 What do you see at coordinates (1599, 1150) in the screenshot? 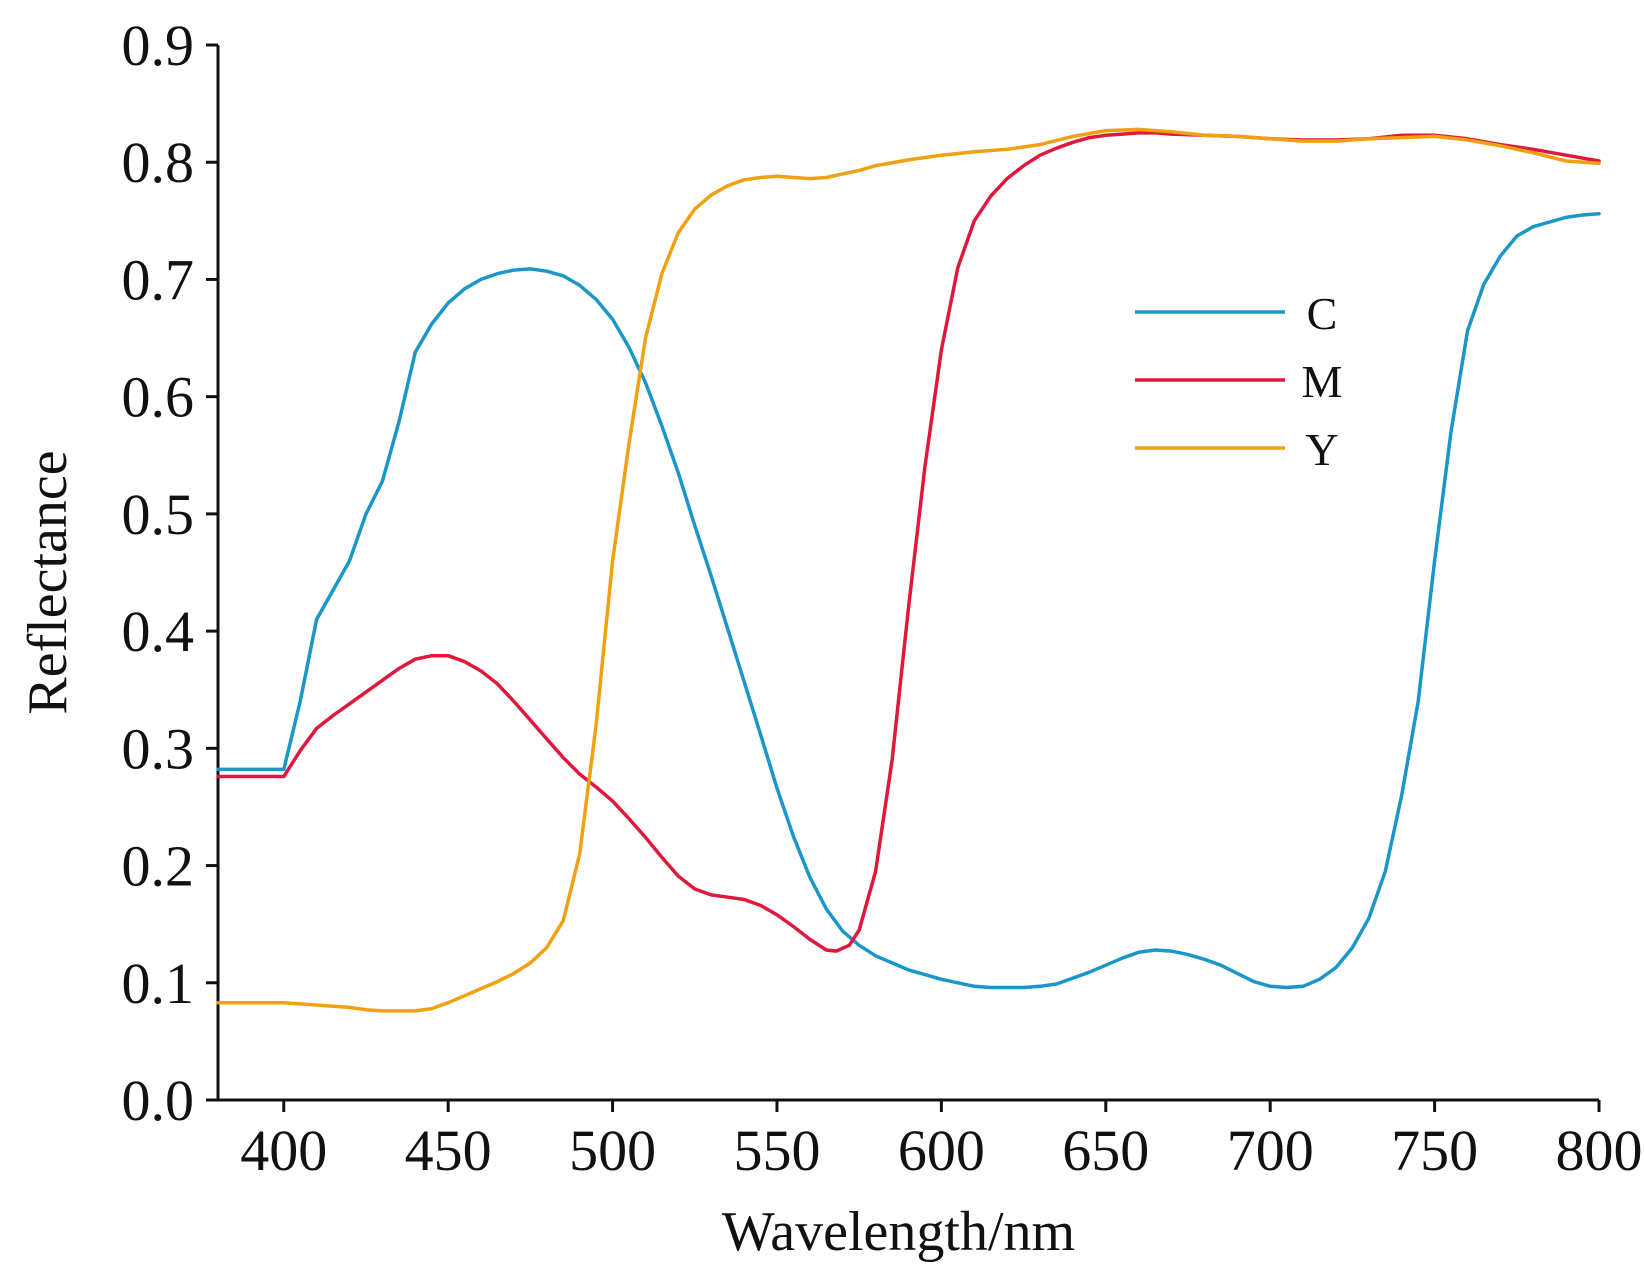
I see `x-tick-label: 800` at bounding box center [1599, 1150].